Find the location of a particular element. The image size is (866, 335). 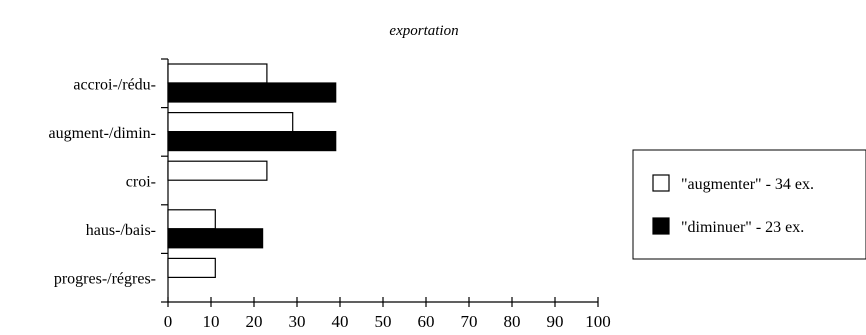

legend-label-diminuer: "diminuer" - 23 ex. is located at coordinates (742, 227).